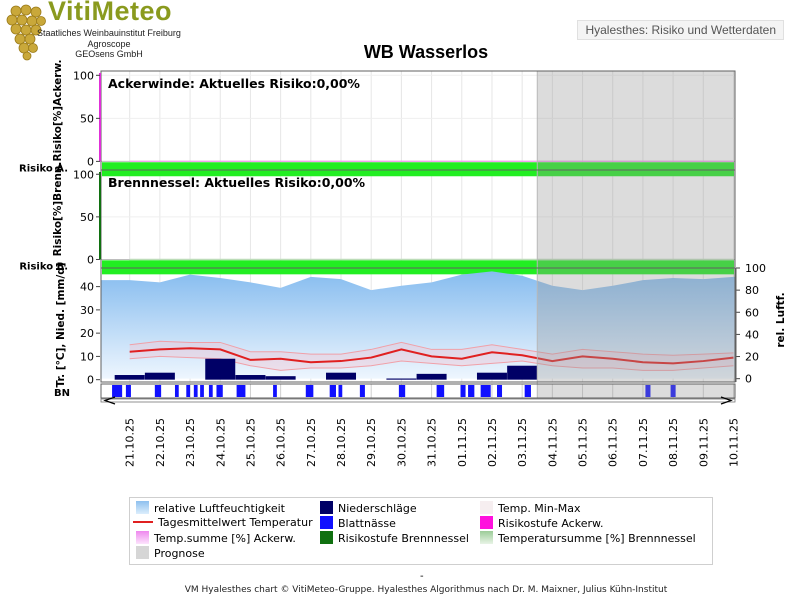  What do you see at coordinates (673, 442) in the screenshot?
I see `x-tick-label: 08.11.25` at bounding box center [673, 442].